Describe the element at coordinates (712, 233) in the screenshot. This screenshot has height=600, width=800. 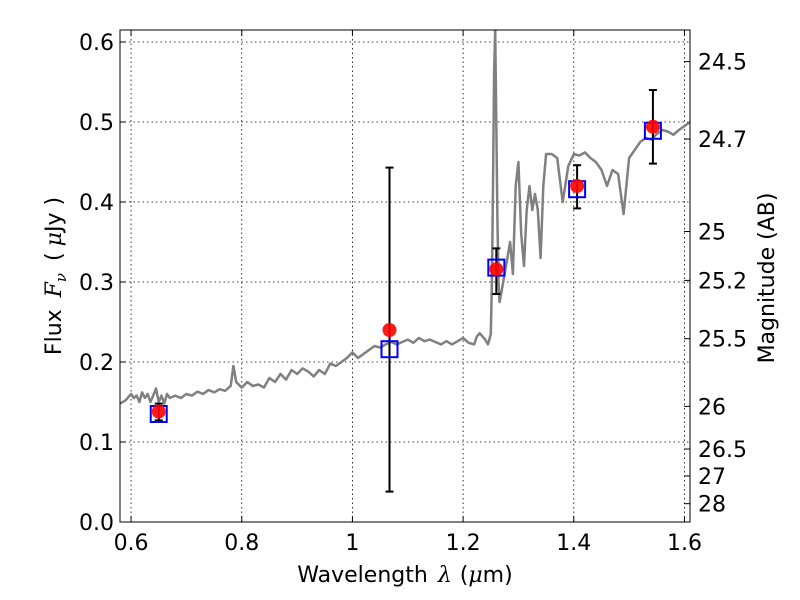
I see `magnitude-tick-label: 25` at that location.